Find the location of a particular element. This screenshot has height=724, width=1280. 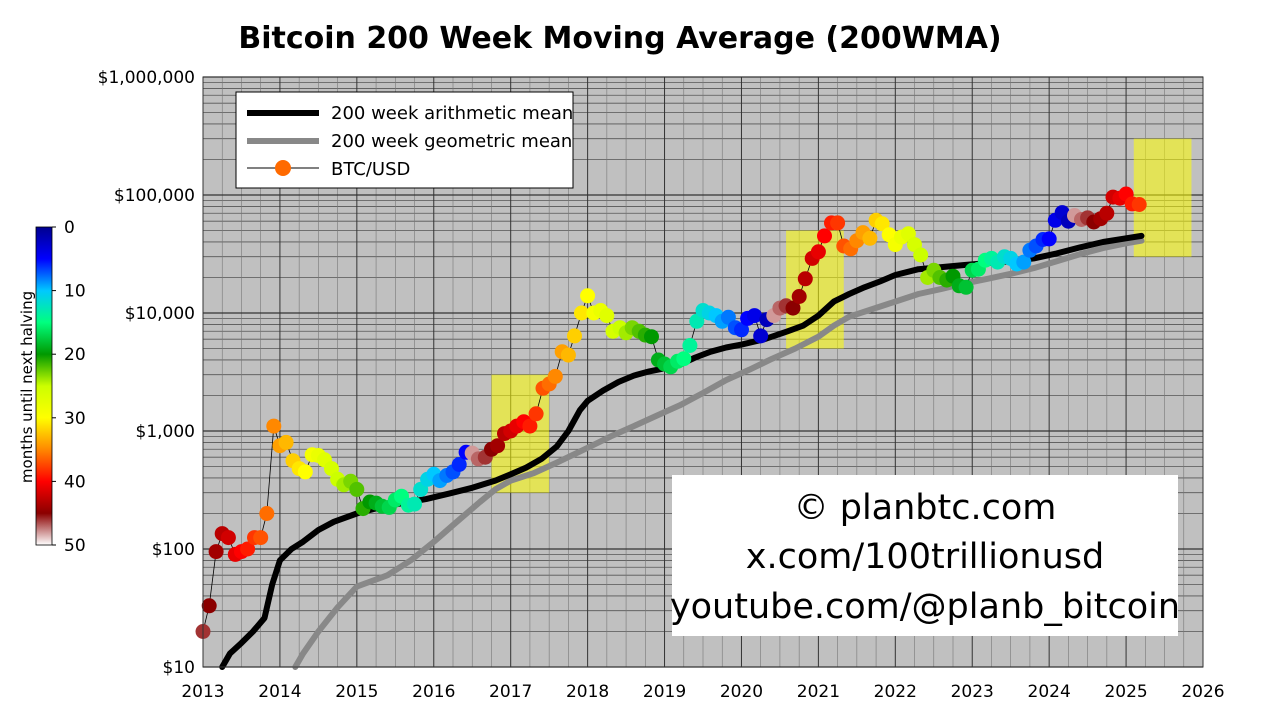

watermark-x-handle: x.com/100trillionusd is located at coordinates (925, 557).